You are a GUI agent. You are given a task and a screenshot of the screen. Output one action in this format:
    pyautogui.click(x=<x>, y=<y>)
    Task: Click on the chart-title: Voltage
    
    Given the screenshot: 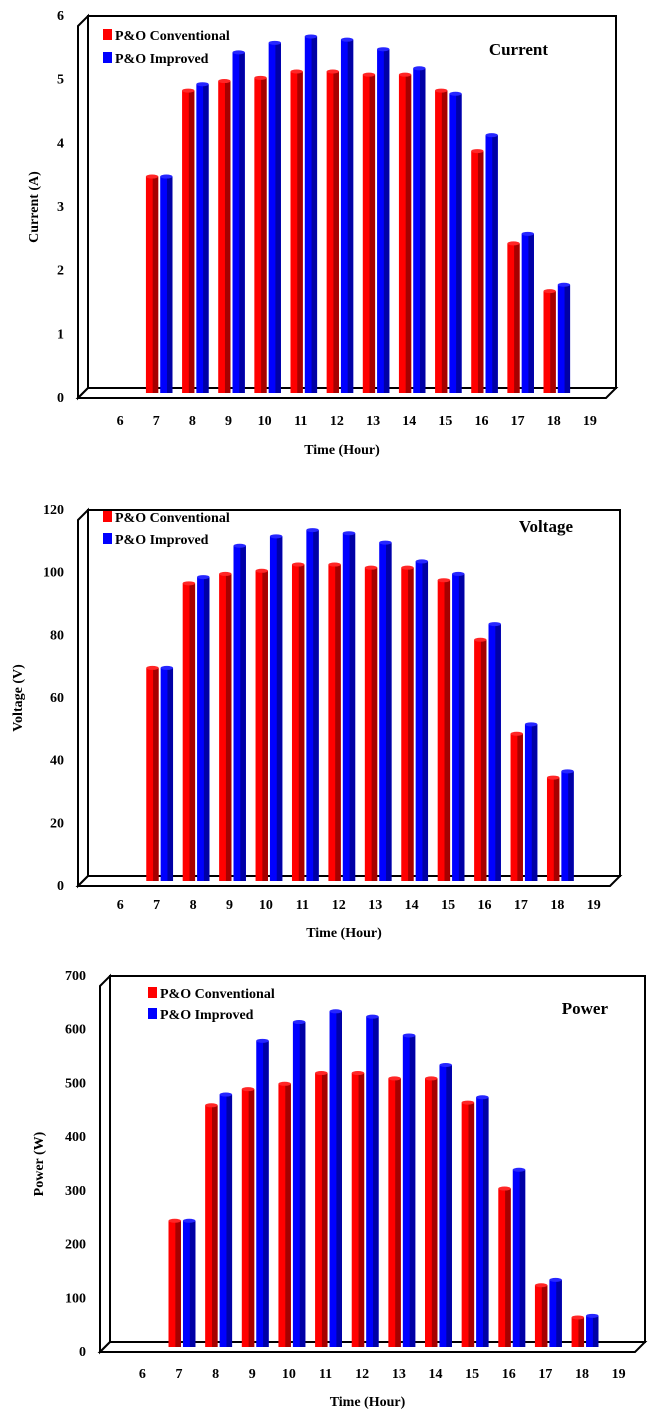 What is the action you would take?
    pyautogui.click(x=546, y=526)
    